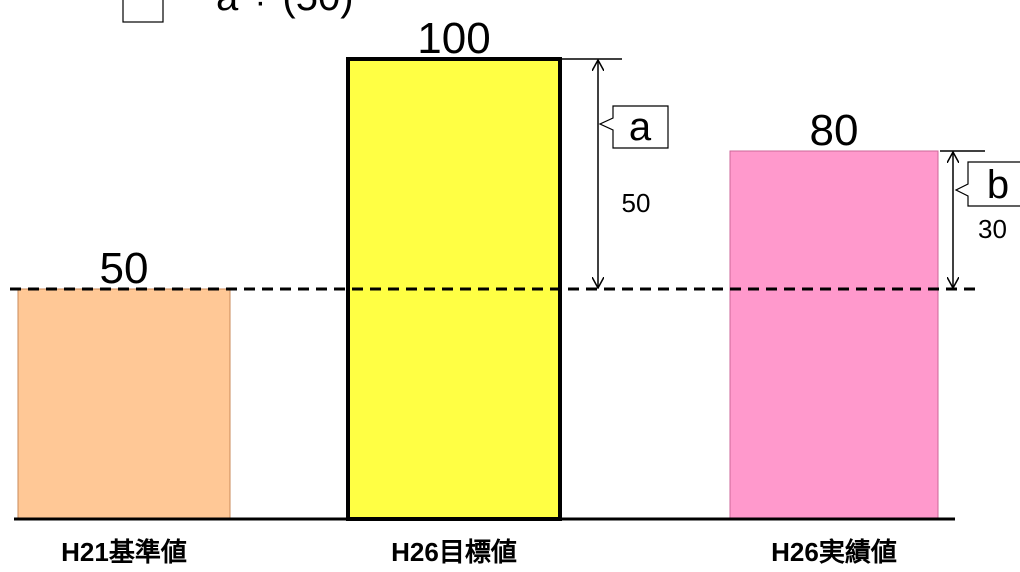  I want to click on value-label-h26-target: 100, so click(453, 38).